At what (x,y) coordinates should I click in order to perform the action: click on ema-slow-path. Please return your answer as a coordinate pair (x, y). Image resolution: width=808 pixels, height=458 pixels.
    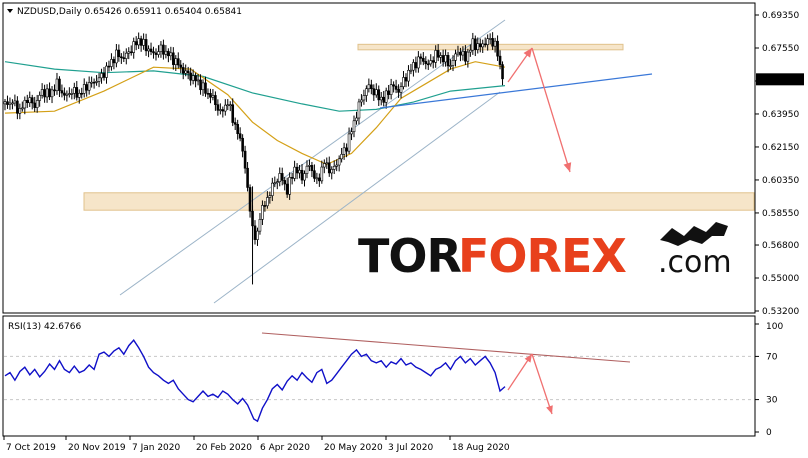
    Looking at the image, I should click on (255, 86).